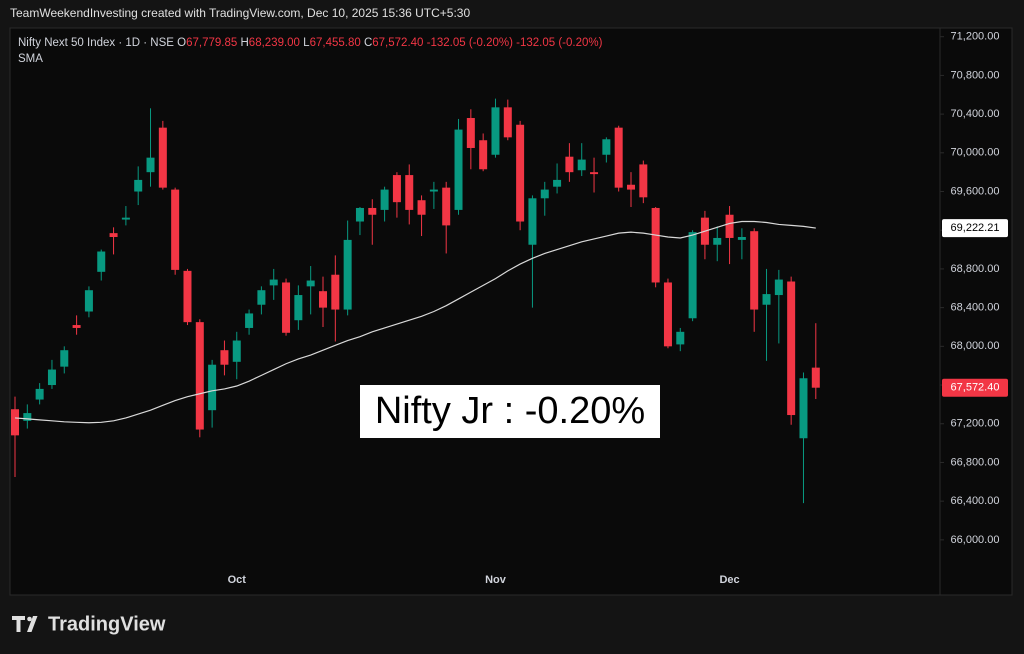  I want to click on y-tick-label: 71,200.00, so click(975, 37).